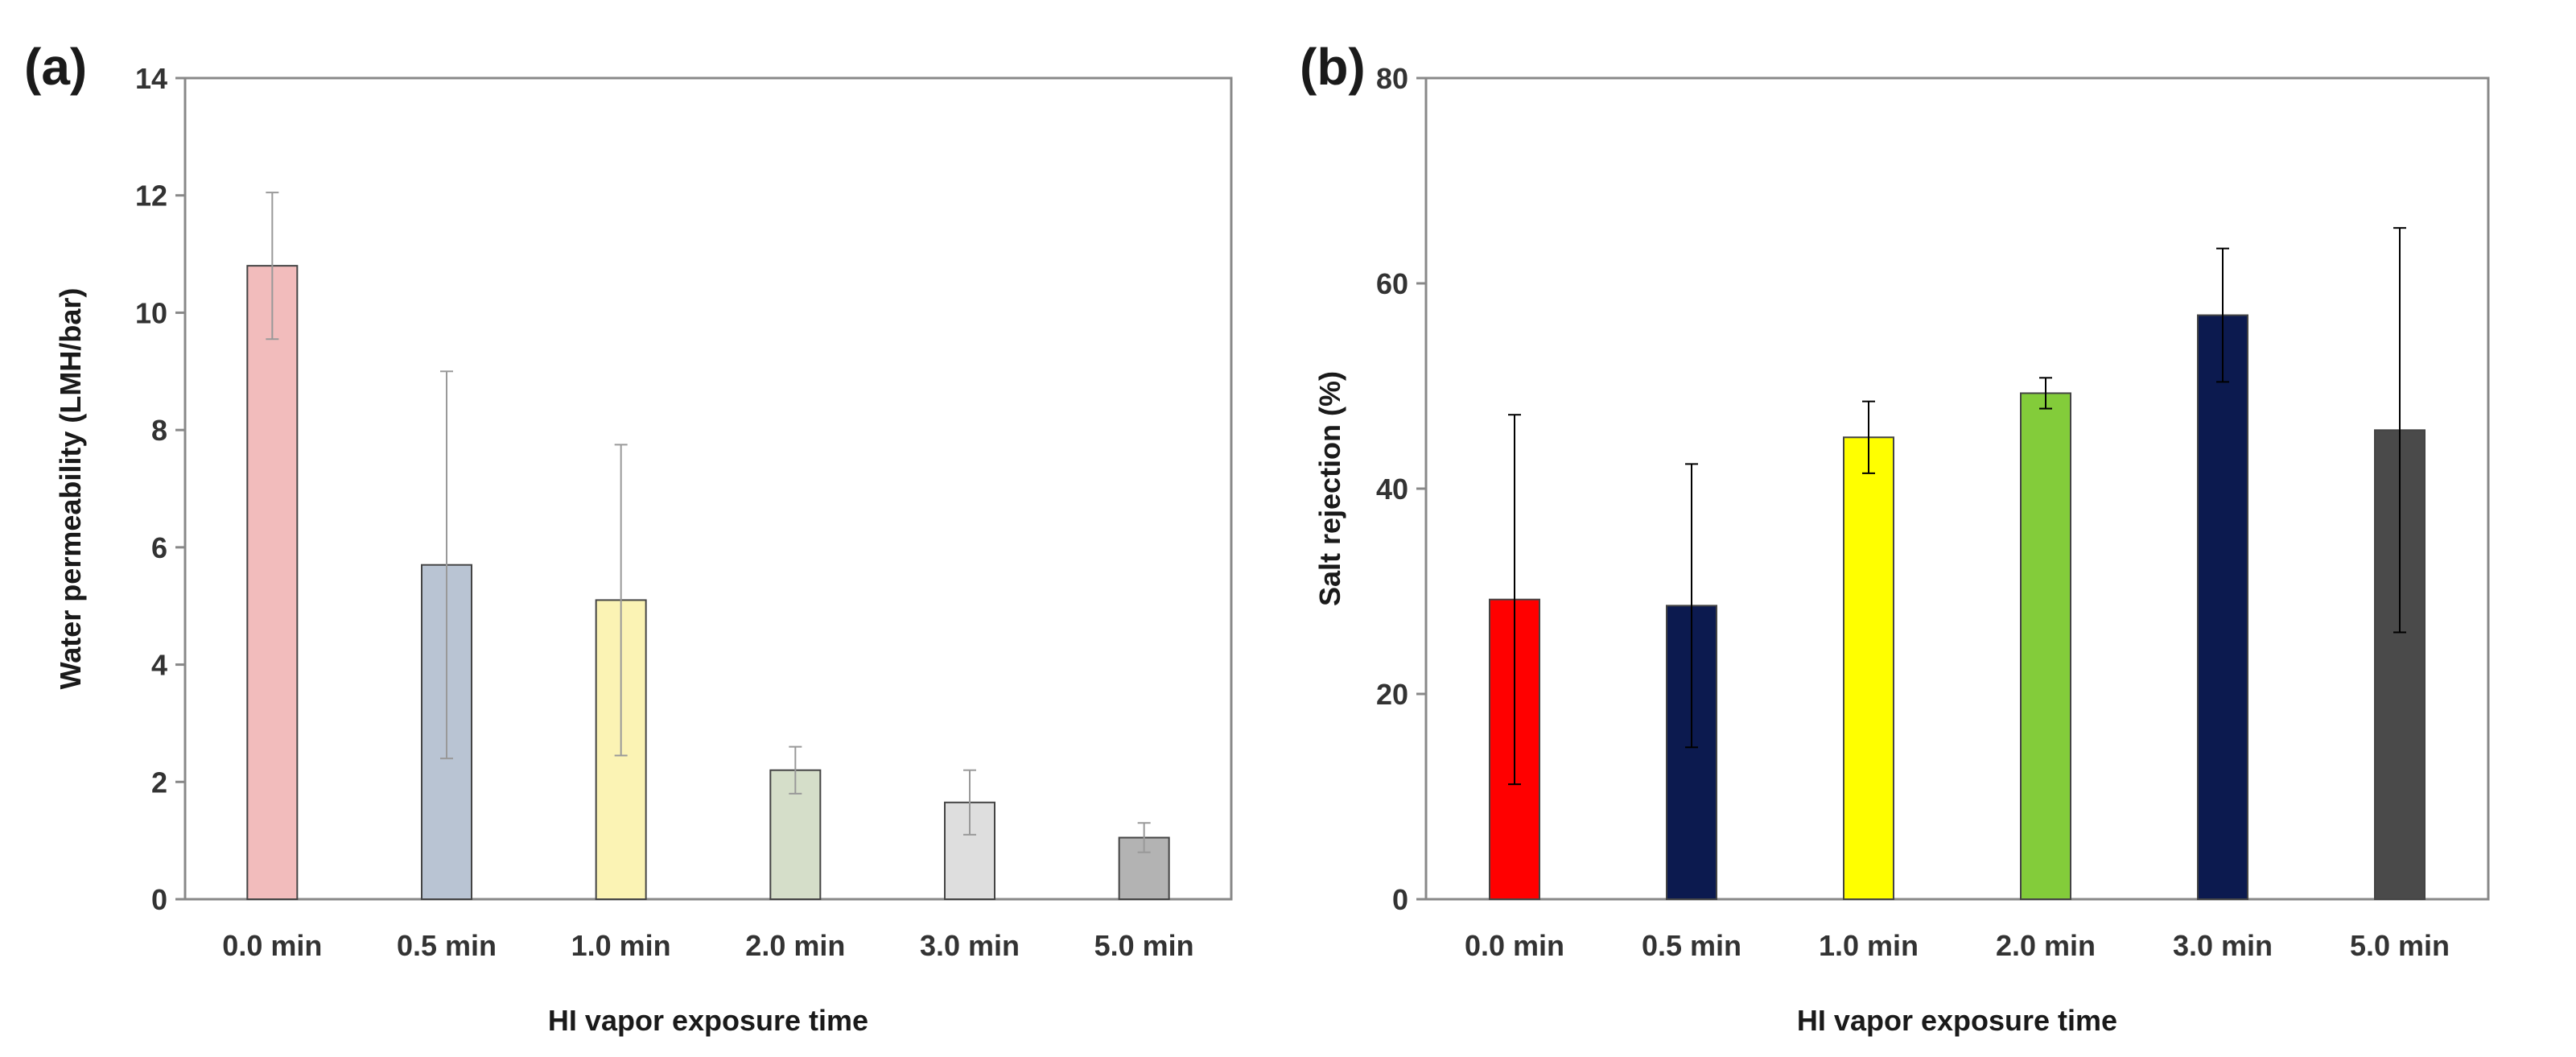 The width and height of the screenshot is (2576, 1057). Describe the element at coordinates (1144, 946) in the screenshot. I see `panel-a-category-label-5: 5.0 min` at that location.